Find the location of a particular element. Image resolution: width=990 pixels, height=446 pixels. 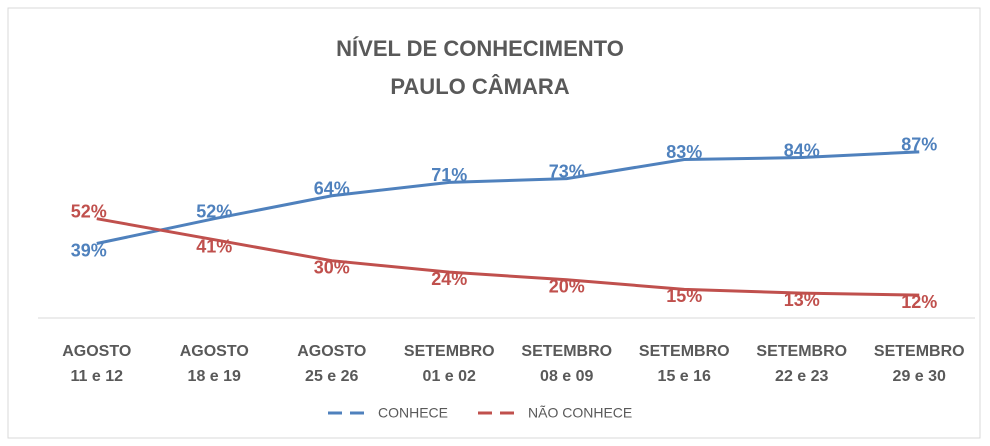

x-tick-label: 25 e 26 is located at coordinates (331, 376).